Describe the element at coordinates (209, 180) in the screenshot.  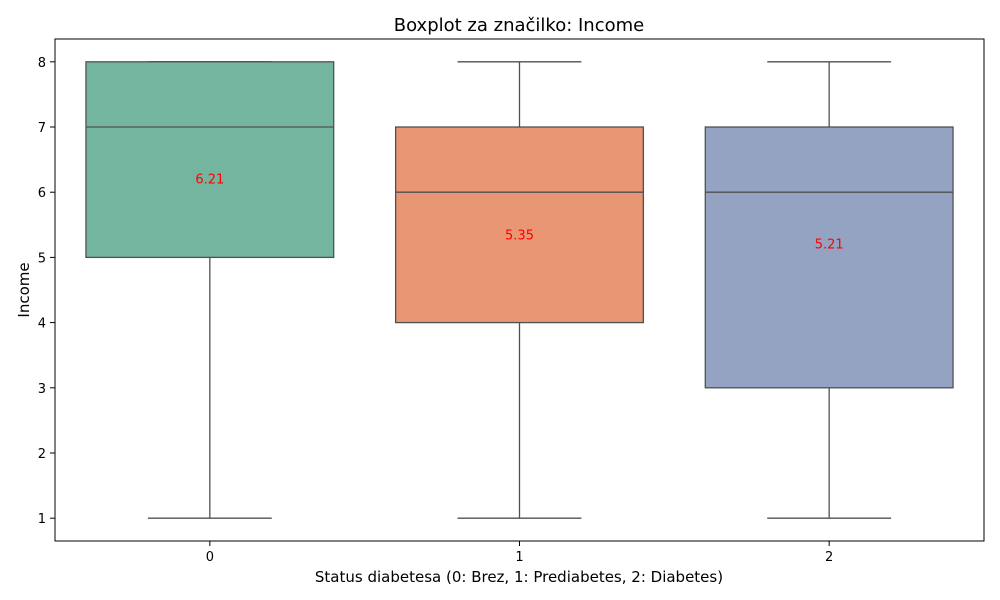
I see `mean-label: 6.21` at that location.